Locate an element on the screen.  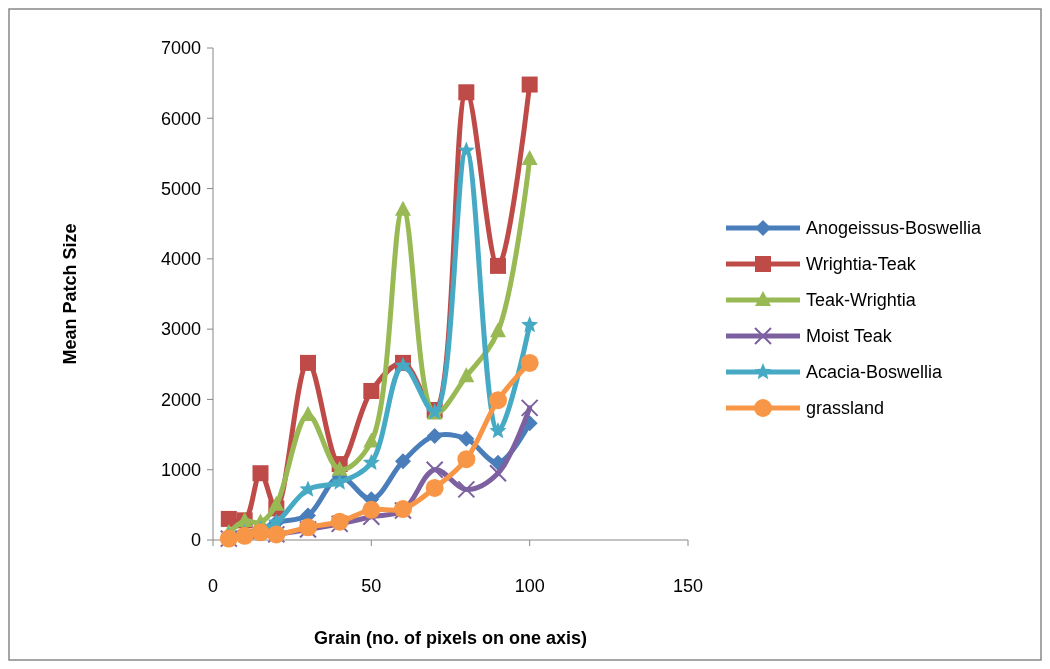
y-tick-label: 7000 is located at coordinates (180, 48).